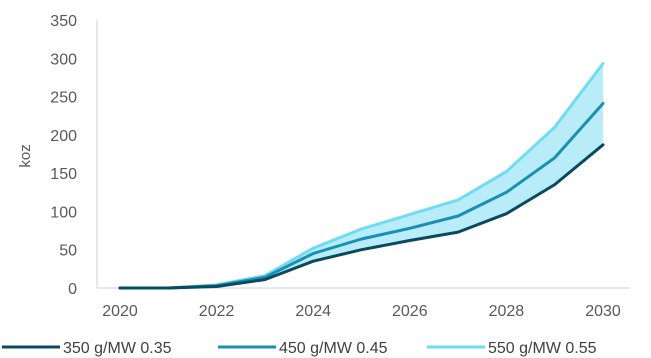  Describe the element at coordinates (120, 311) in the screenshot. I see `x-tick-label: 2020` at that location.